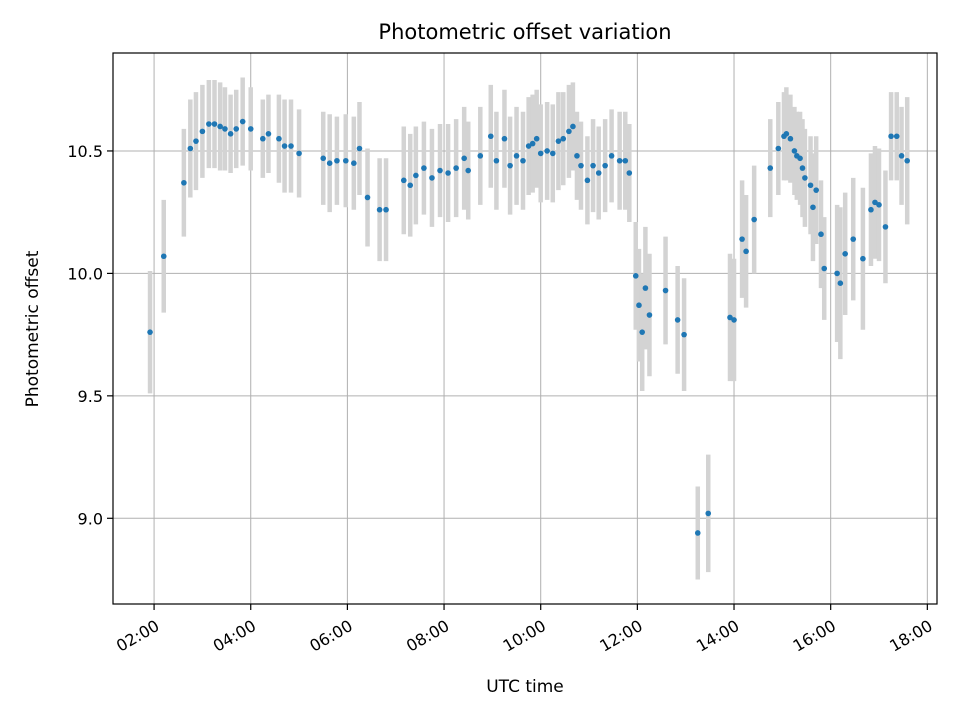 The image size is (960, 720). I want to click on y-tick-label: 10.0, so click(85, 273).